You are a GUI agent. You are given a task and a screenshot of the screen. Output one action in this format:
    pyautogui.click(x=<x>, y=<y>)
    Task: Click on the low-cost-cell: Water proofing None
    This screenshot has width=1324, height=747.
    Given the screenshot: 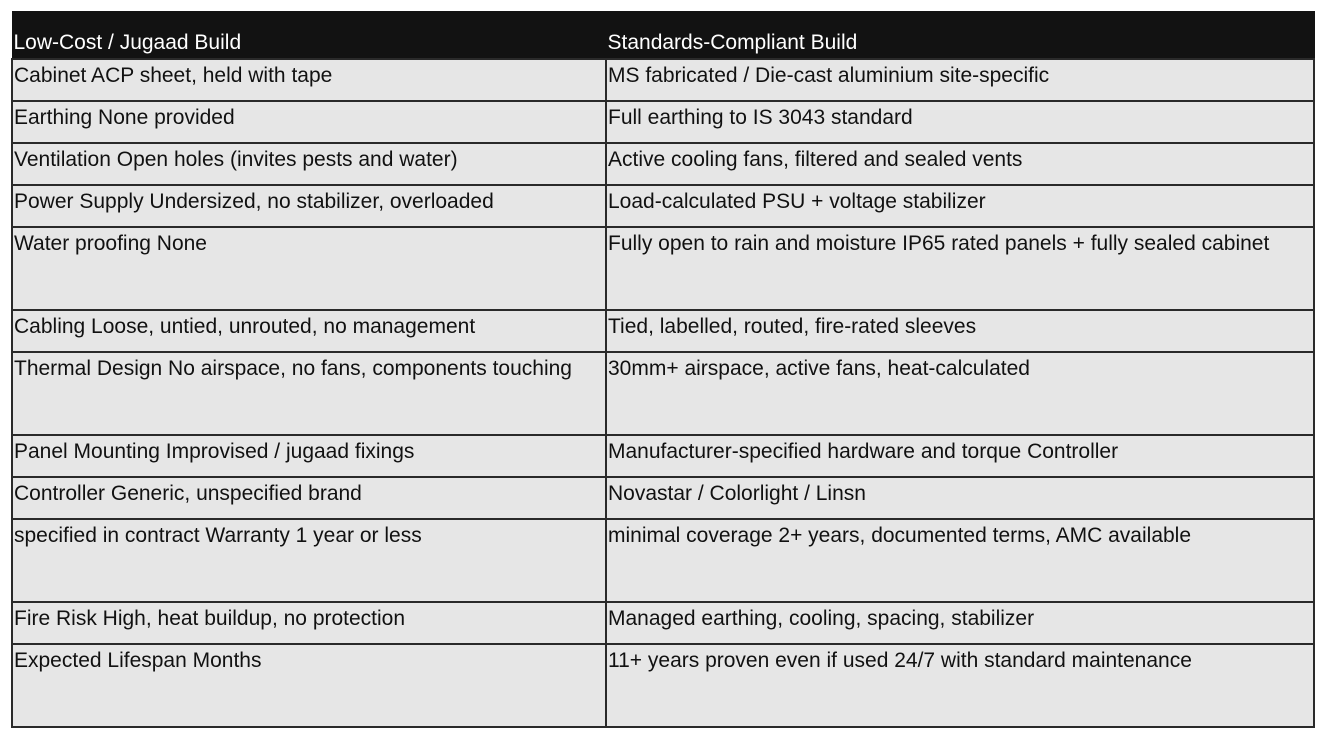 What is the action you would take?
    pyautogui.click(x=309, y=268)
    